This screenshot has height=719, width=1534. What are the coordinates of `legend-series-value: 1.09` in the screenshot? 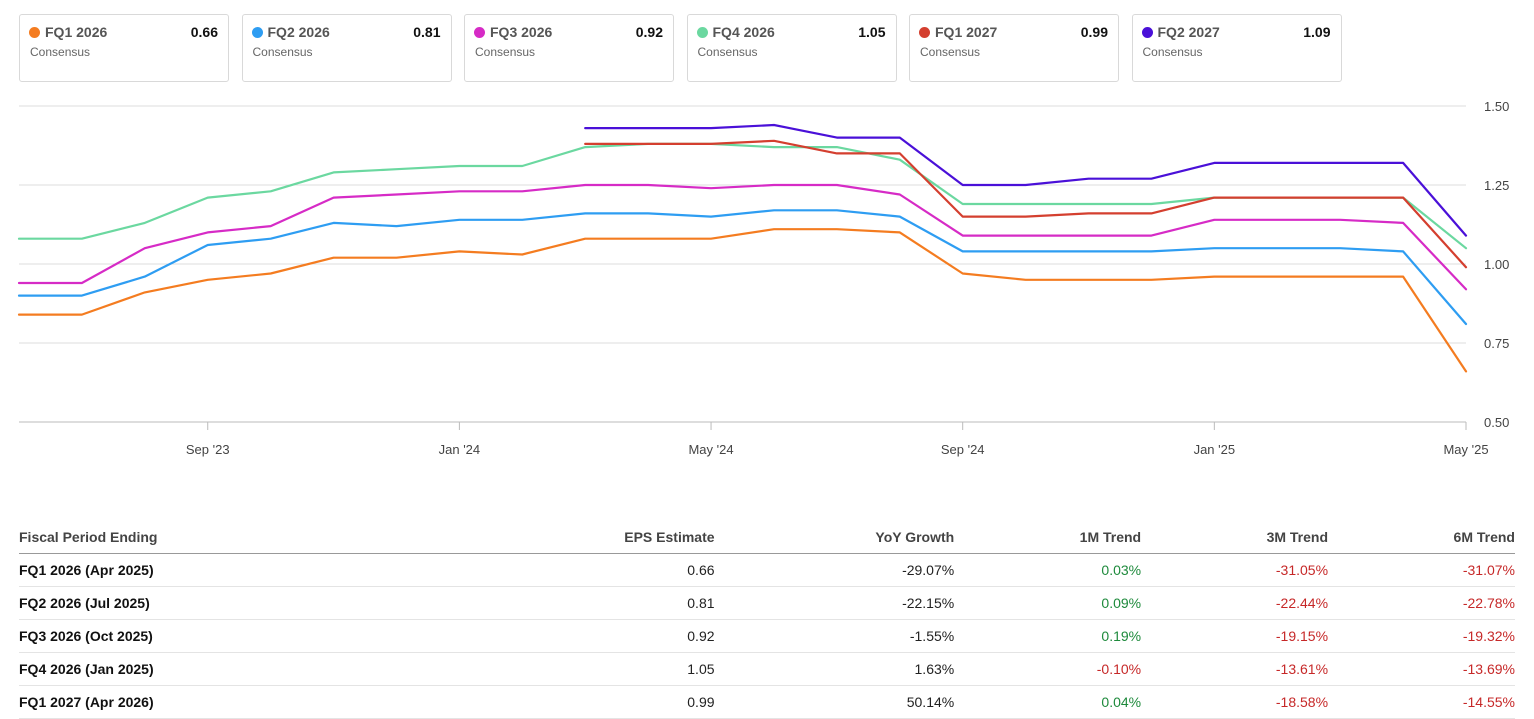 It's located at (1317, 32).